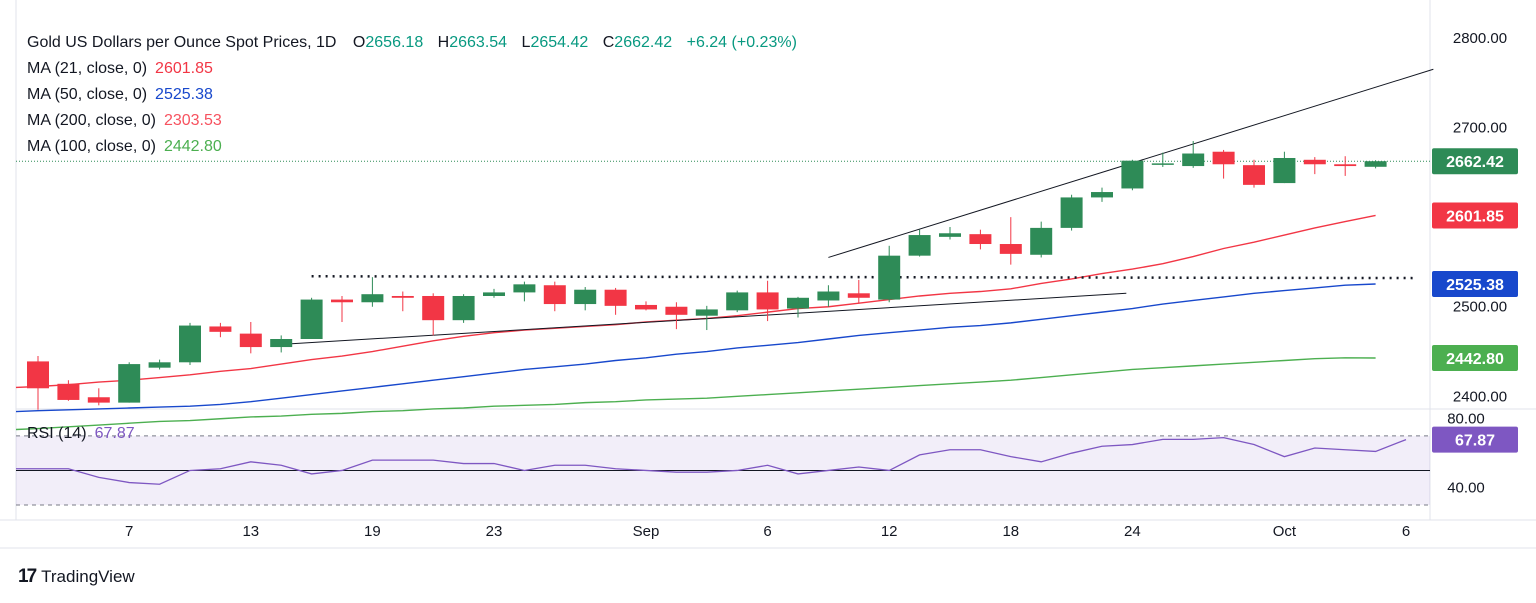  I want to click on time-tick-label: Oct, so click(1285, 531).